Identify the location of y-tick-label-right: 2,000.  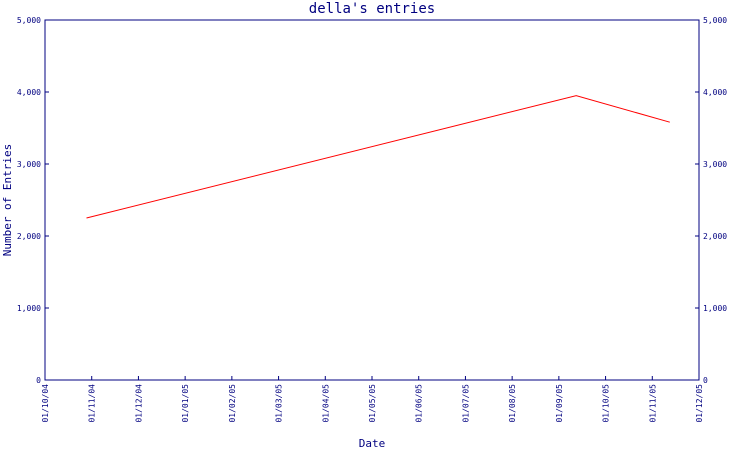
(715, 236).